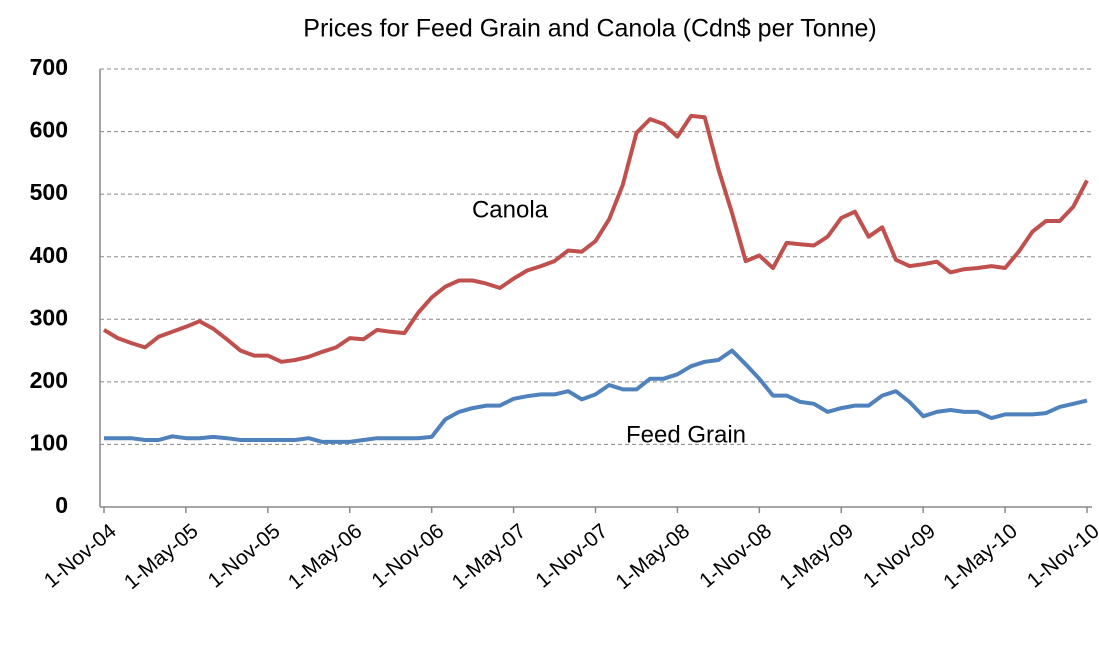 This screenshot has width=1099, height=653. I want to click on y-tick-label: 700, so click(49, 67).